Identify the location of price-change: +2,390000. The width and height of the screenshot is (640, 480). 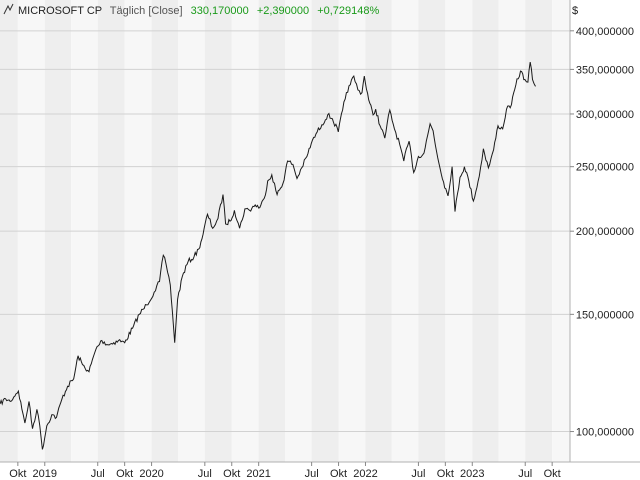
(283, 11).